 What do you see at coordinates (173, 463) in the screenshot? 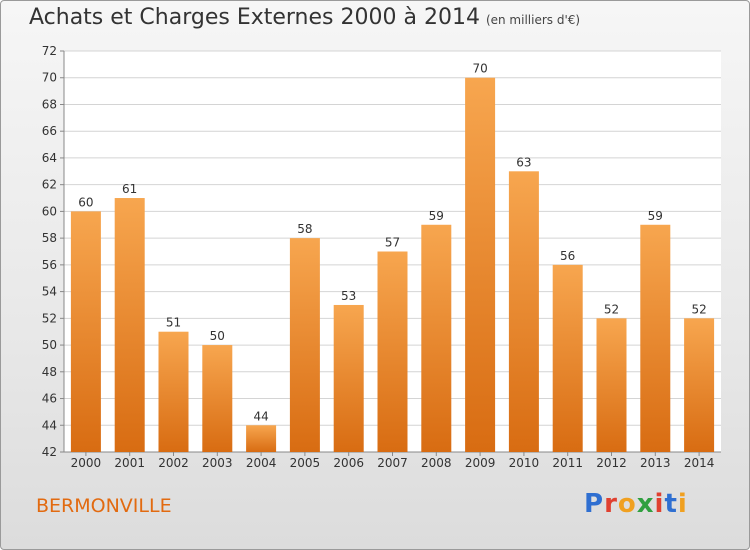
I see `x-tick-label: 2002` at bounding box center [173, 463].